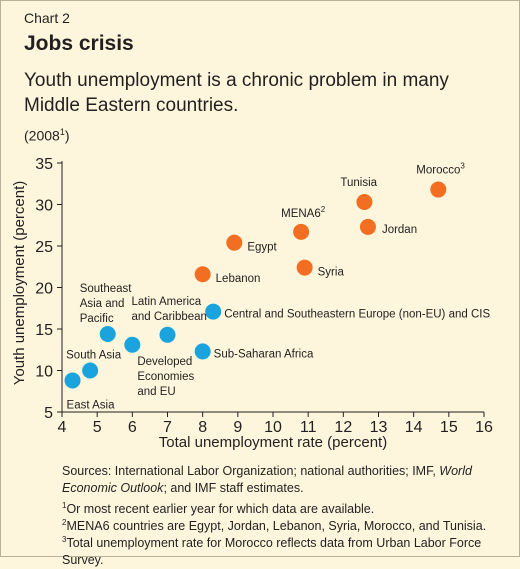 The width and height of the screenshot is (520, 569). What do you see at coordinates (308, 427) in the screenshot?
I see `x-tick-label: 11` at bounding box center [308, 427].